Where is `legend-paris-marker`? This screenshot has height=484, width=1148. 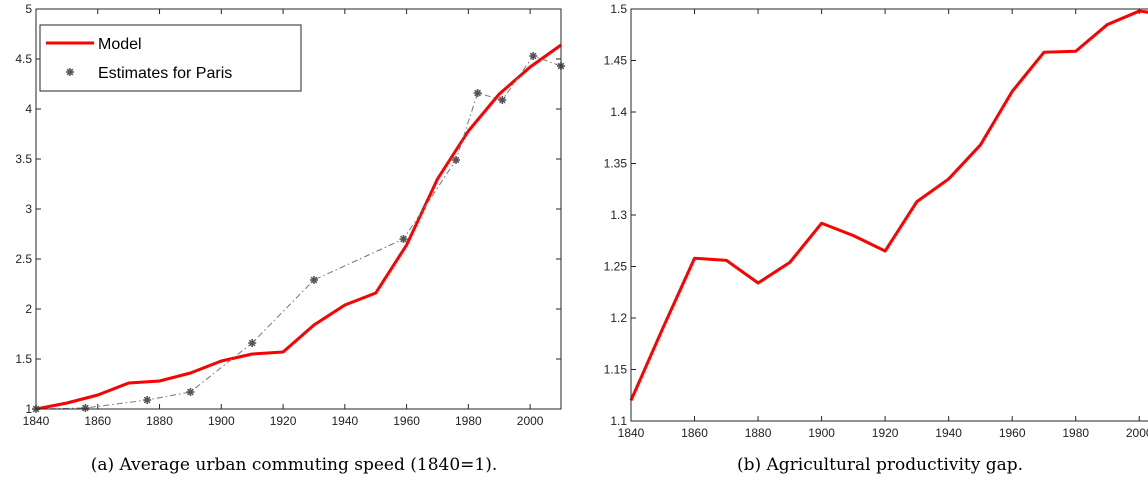
legend-paris-marker is located at coordinates (70, 72).